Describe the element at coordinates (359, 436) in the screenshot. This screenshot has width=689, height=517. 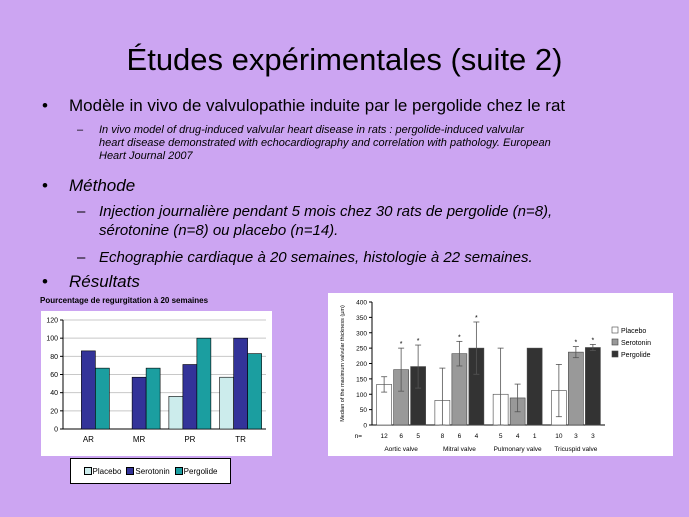
I see `n-label: n=` at that location.